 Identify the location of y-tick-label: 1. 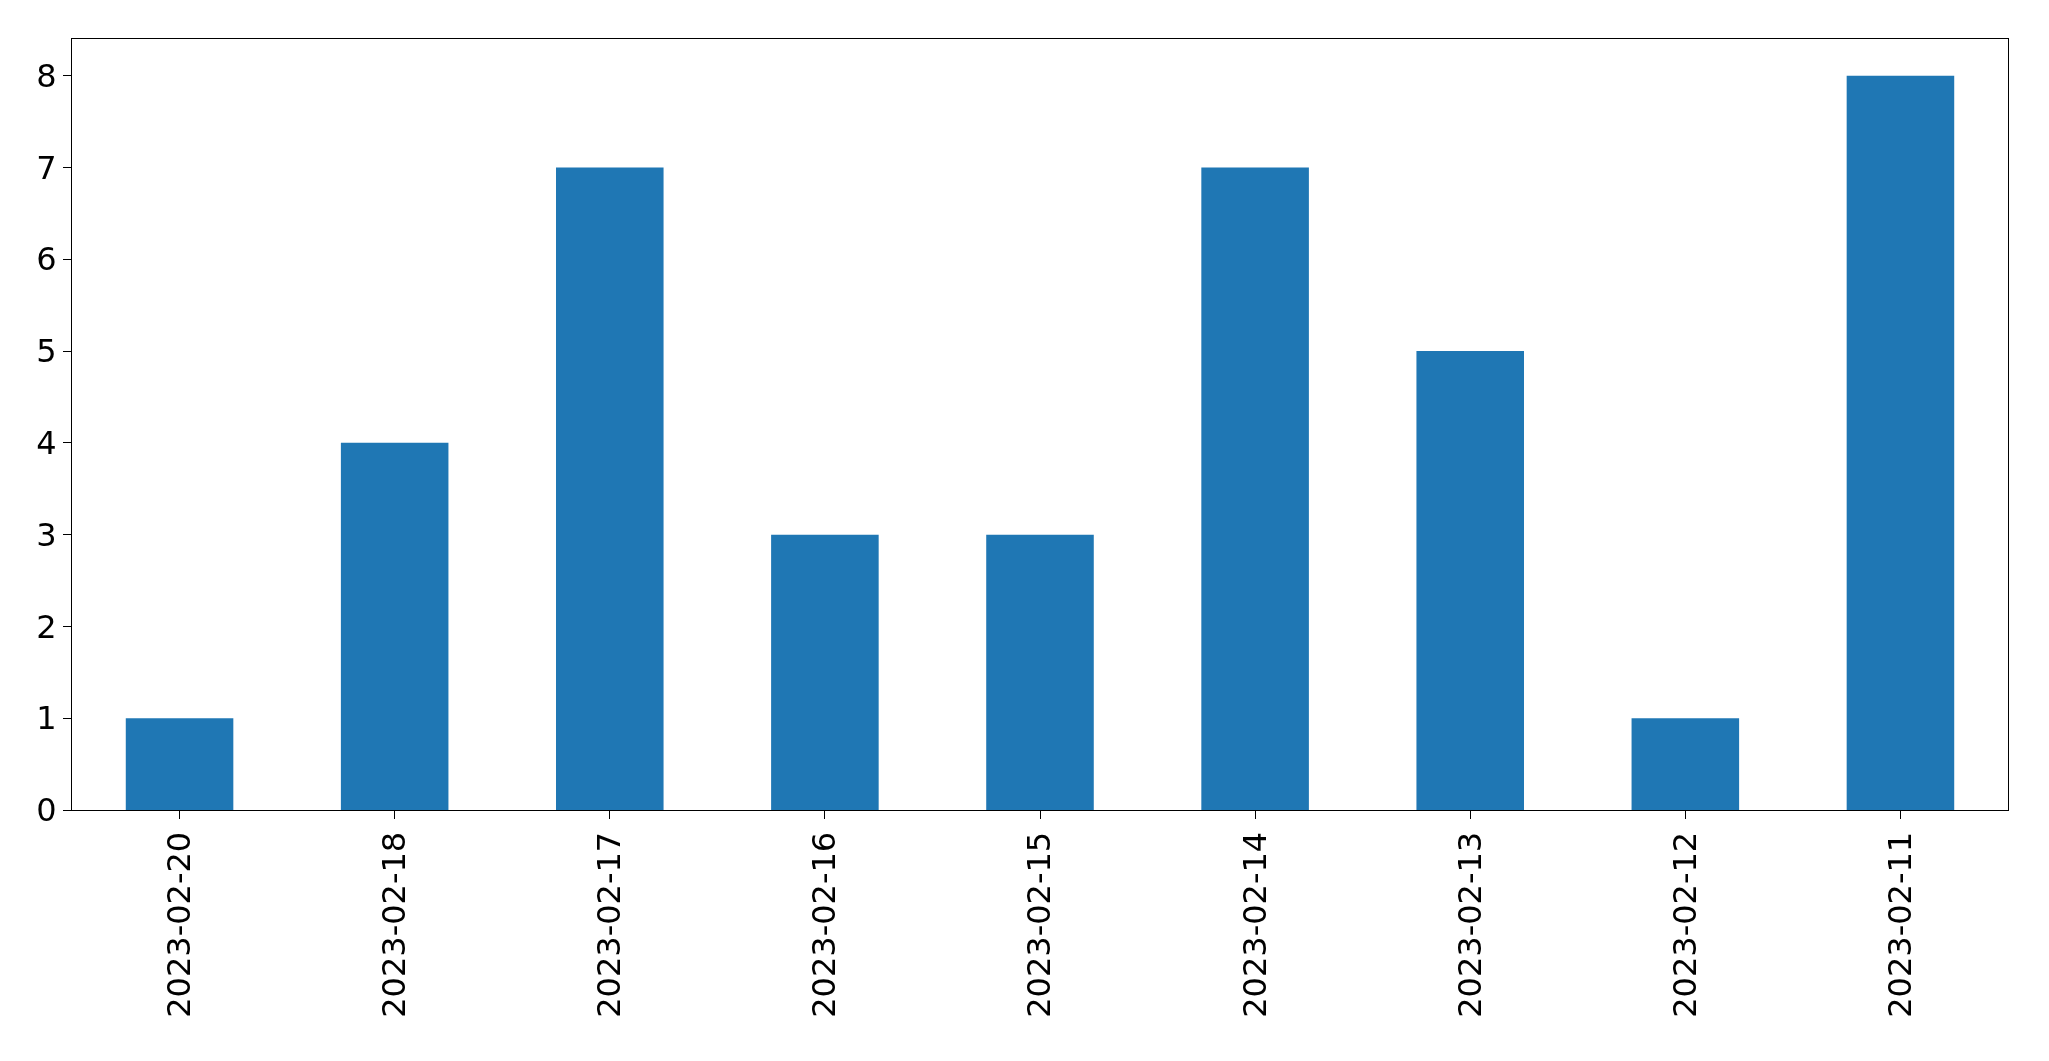
(46, 718).